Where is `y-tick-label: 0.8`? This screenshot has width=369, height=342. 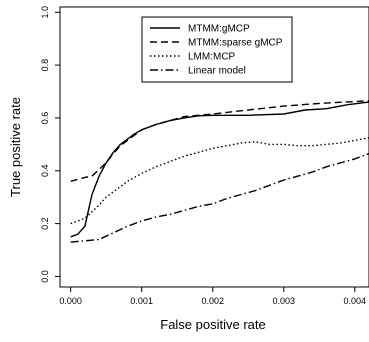
y-tick-label: 0.8 is located at coordinates (45, 65).